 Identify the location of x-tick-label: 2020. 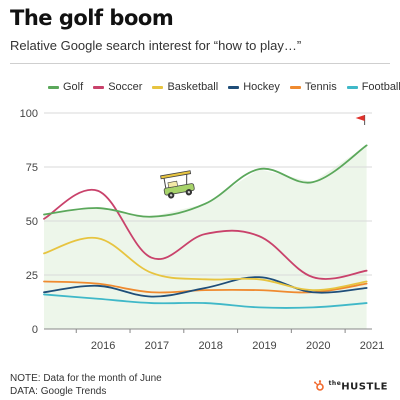
(318, 346).